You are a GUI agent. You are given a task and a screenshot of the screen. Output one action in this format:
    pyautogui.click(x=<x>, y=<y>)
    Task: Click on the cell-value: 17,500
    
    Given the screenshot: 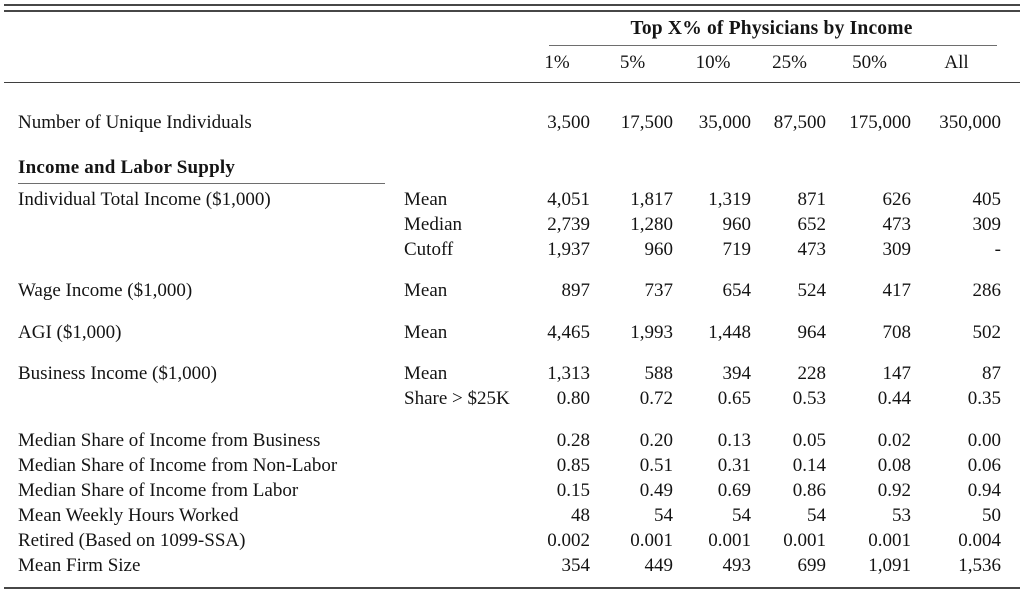 What is the action you would take?
    pyautogui.click(x=646, y=122)
    